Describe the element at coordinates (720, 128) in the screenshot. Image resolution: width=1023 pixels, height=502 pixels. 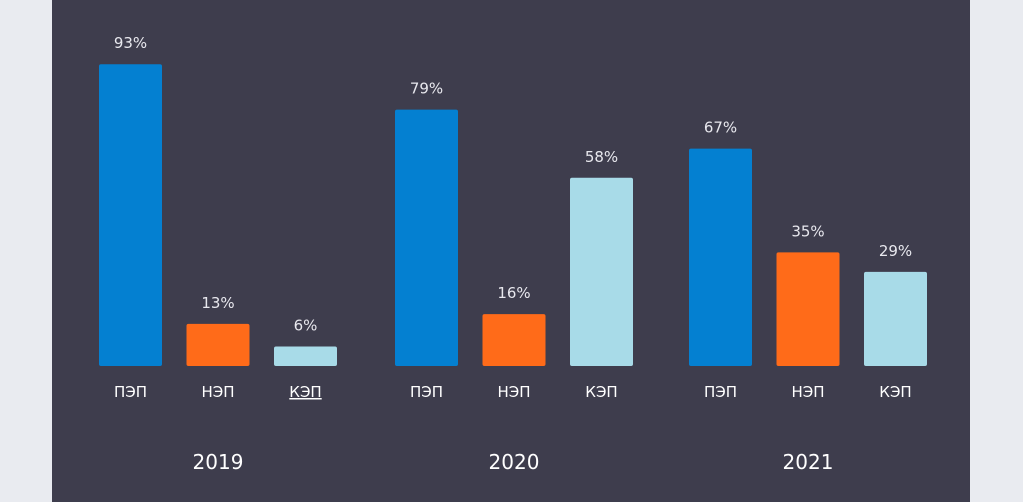
I see `value-label-2021-pep: 67%` at that location.